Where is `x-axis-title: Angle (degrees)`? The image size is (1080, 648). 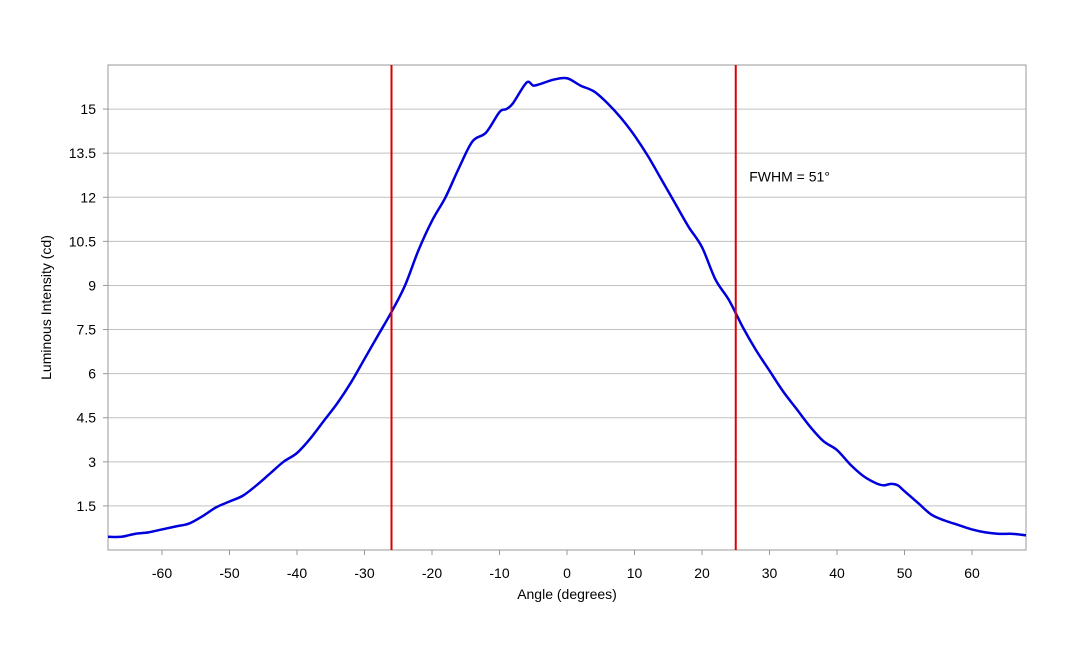 x-axis-title: Angle (degrees) is located at coordinates (567, 594).